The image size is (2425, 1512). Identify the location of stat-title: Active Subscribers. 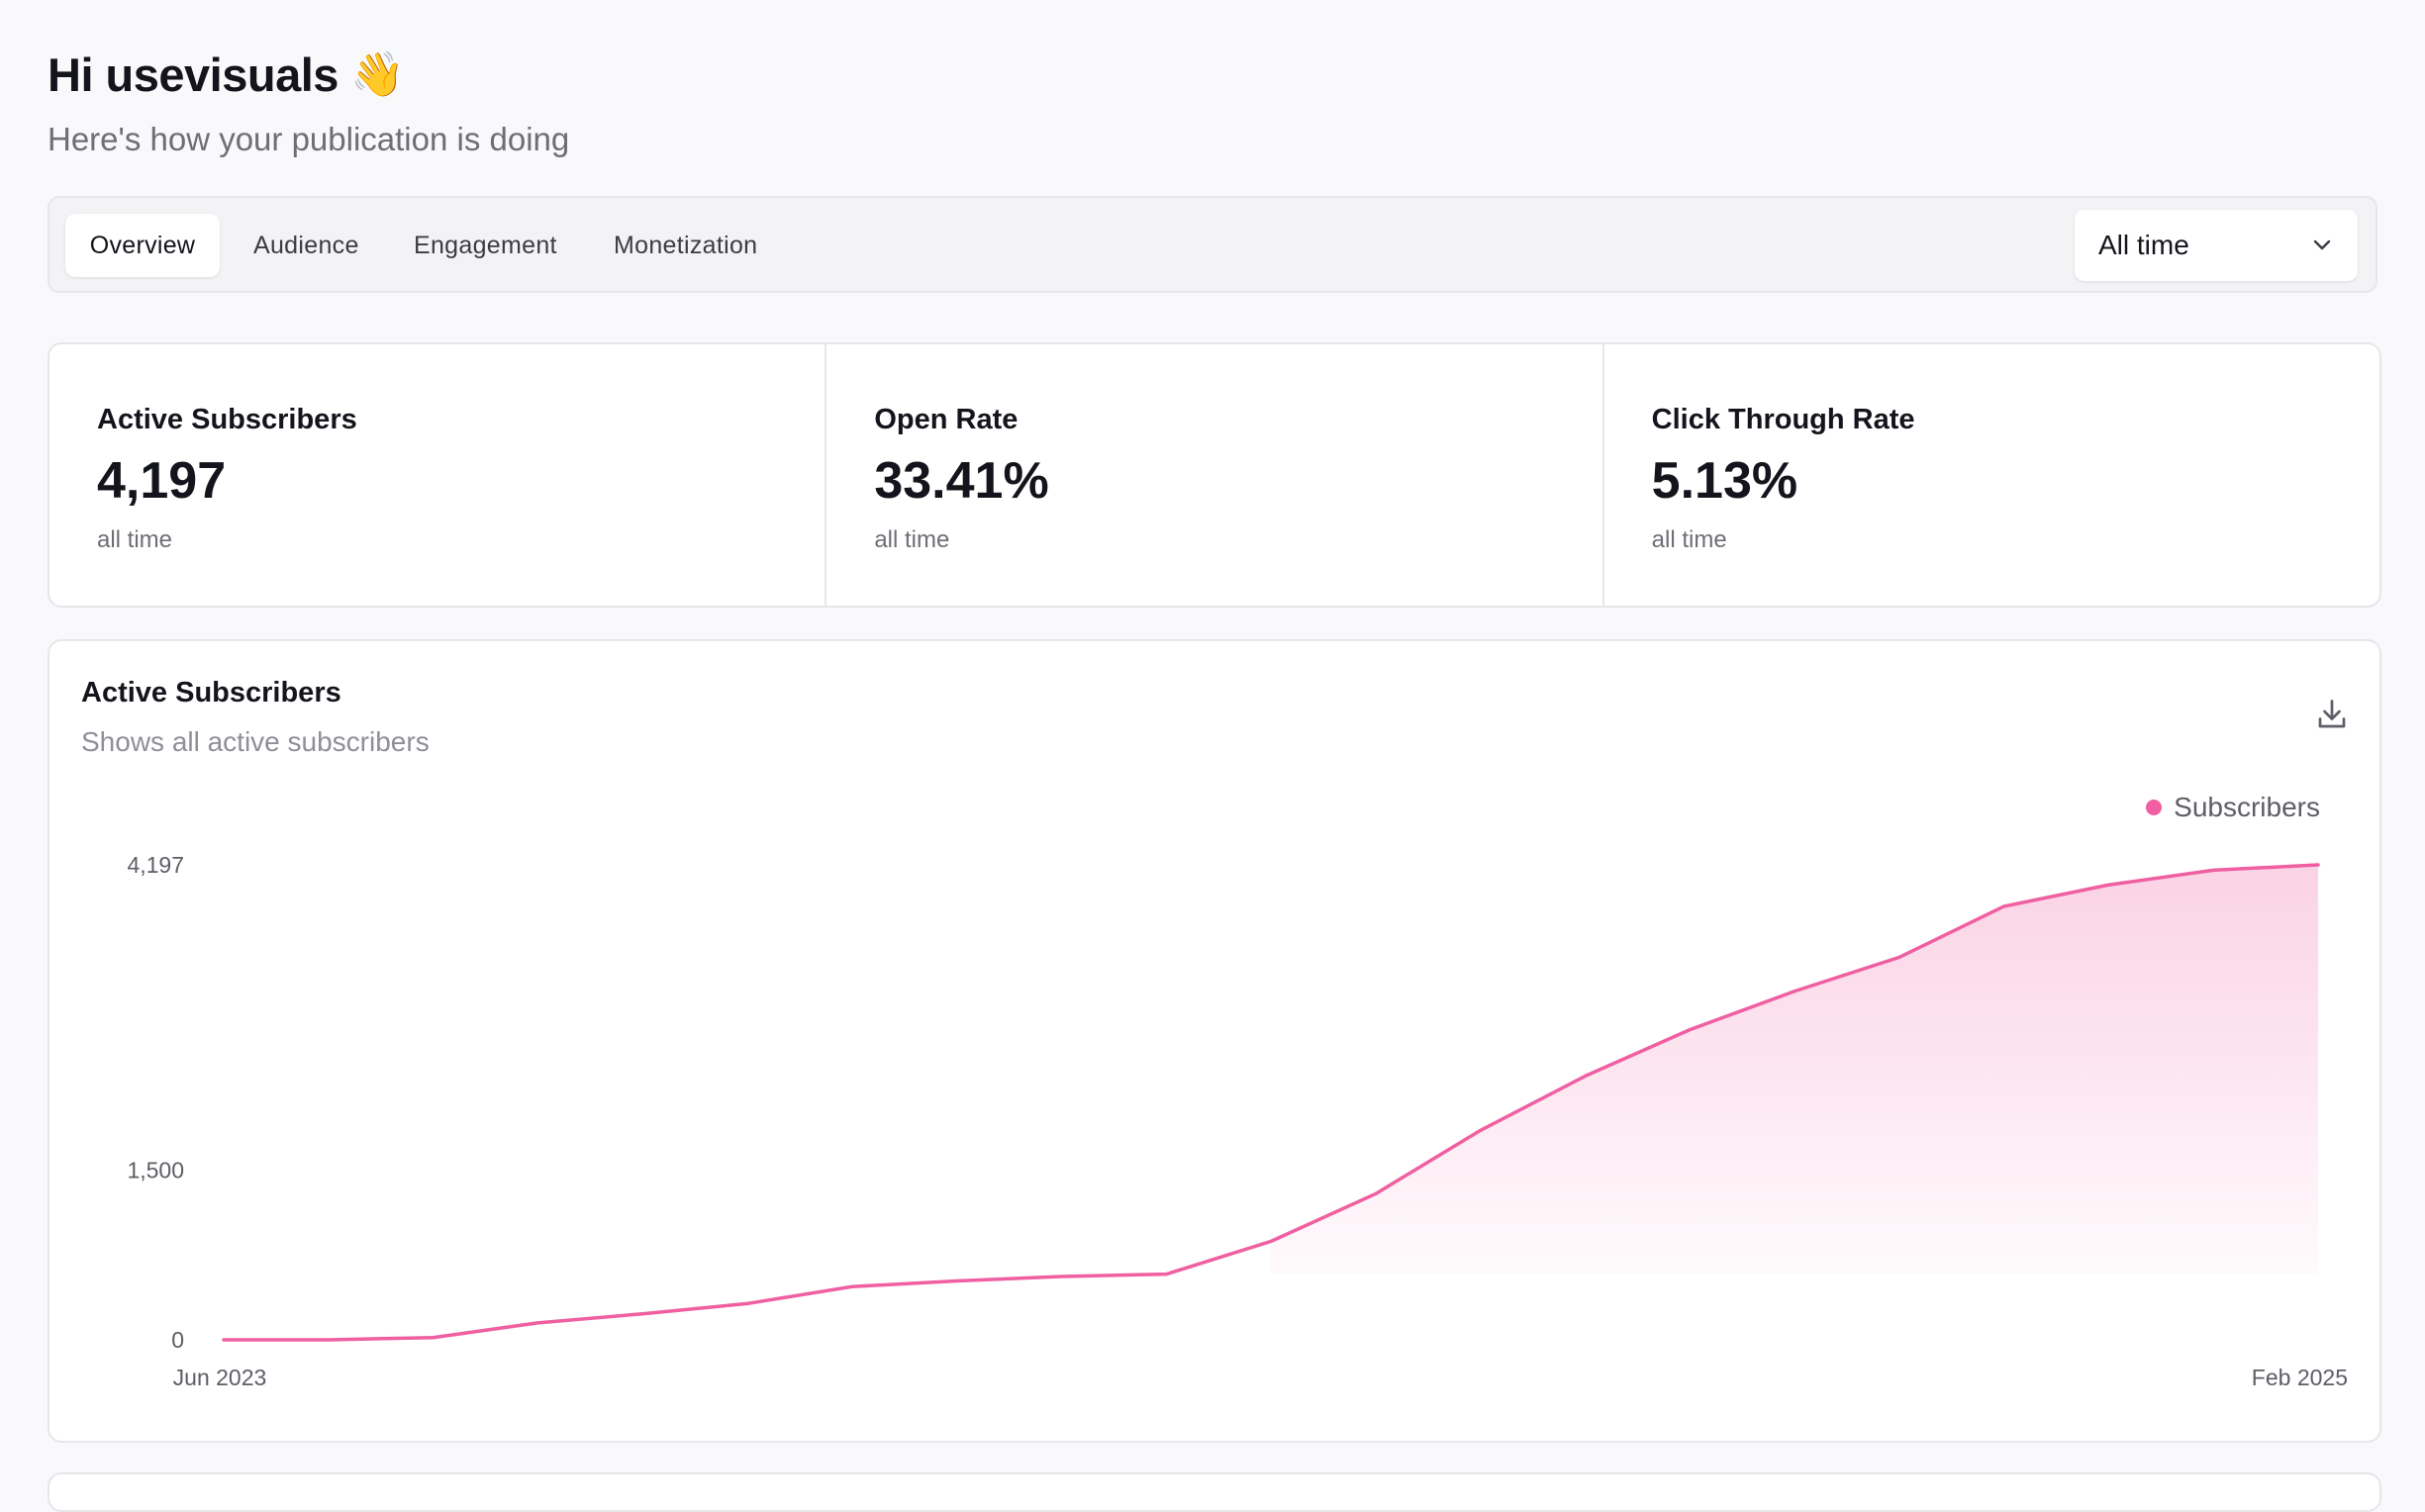
(227, 419).